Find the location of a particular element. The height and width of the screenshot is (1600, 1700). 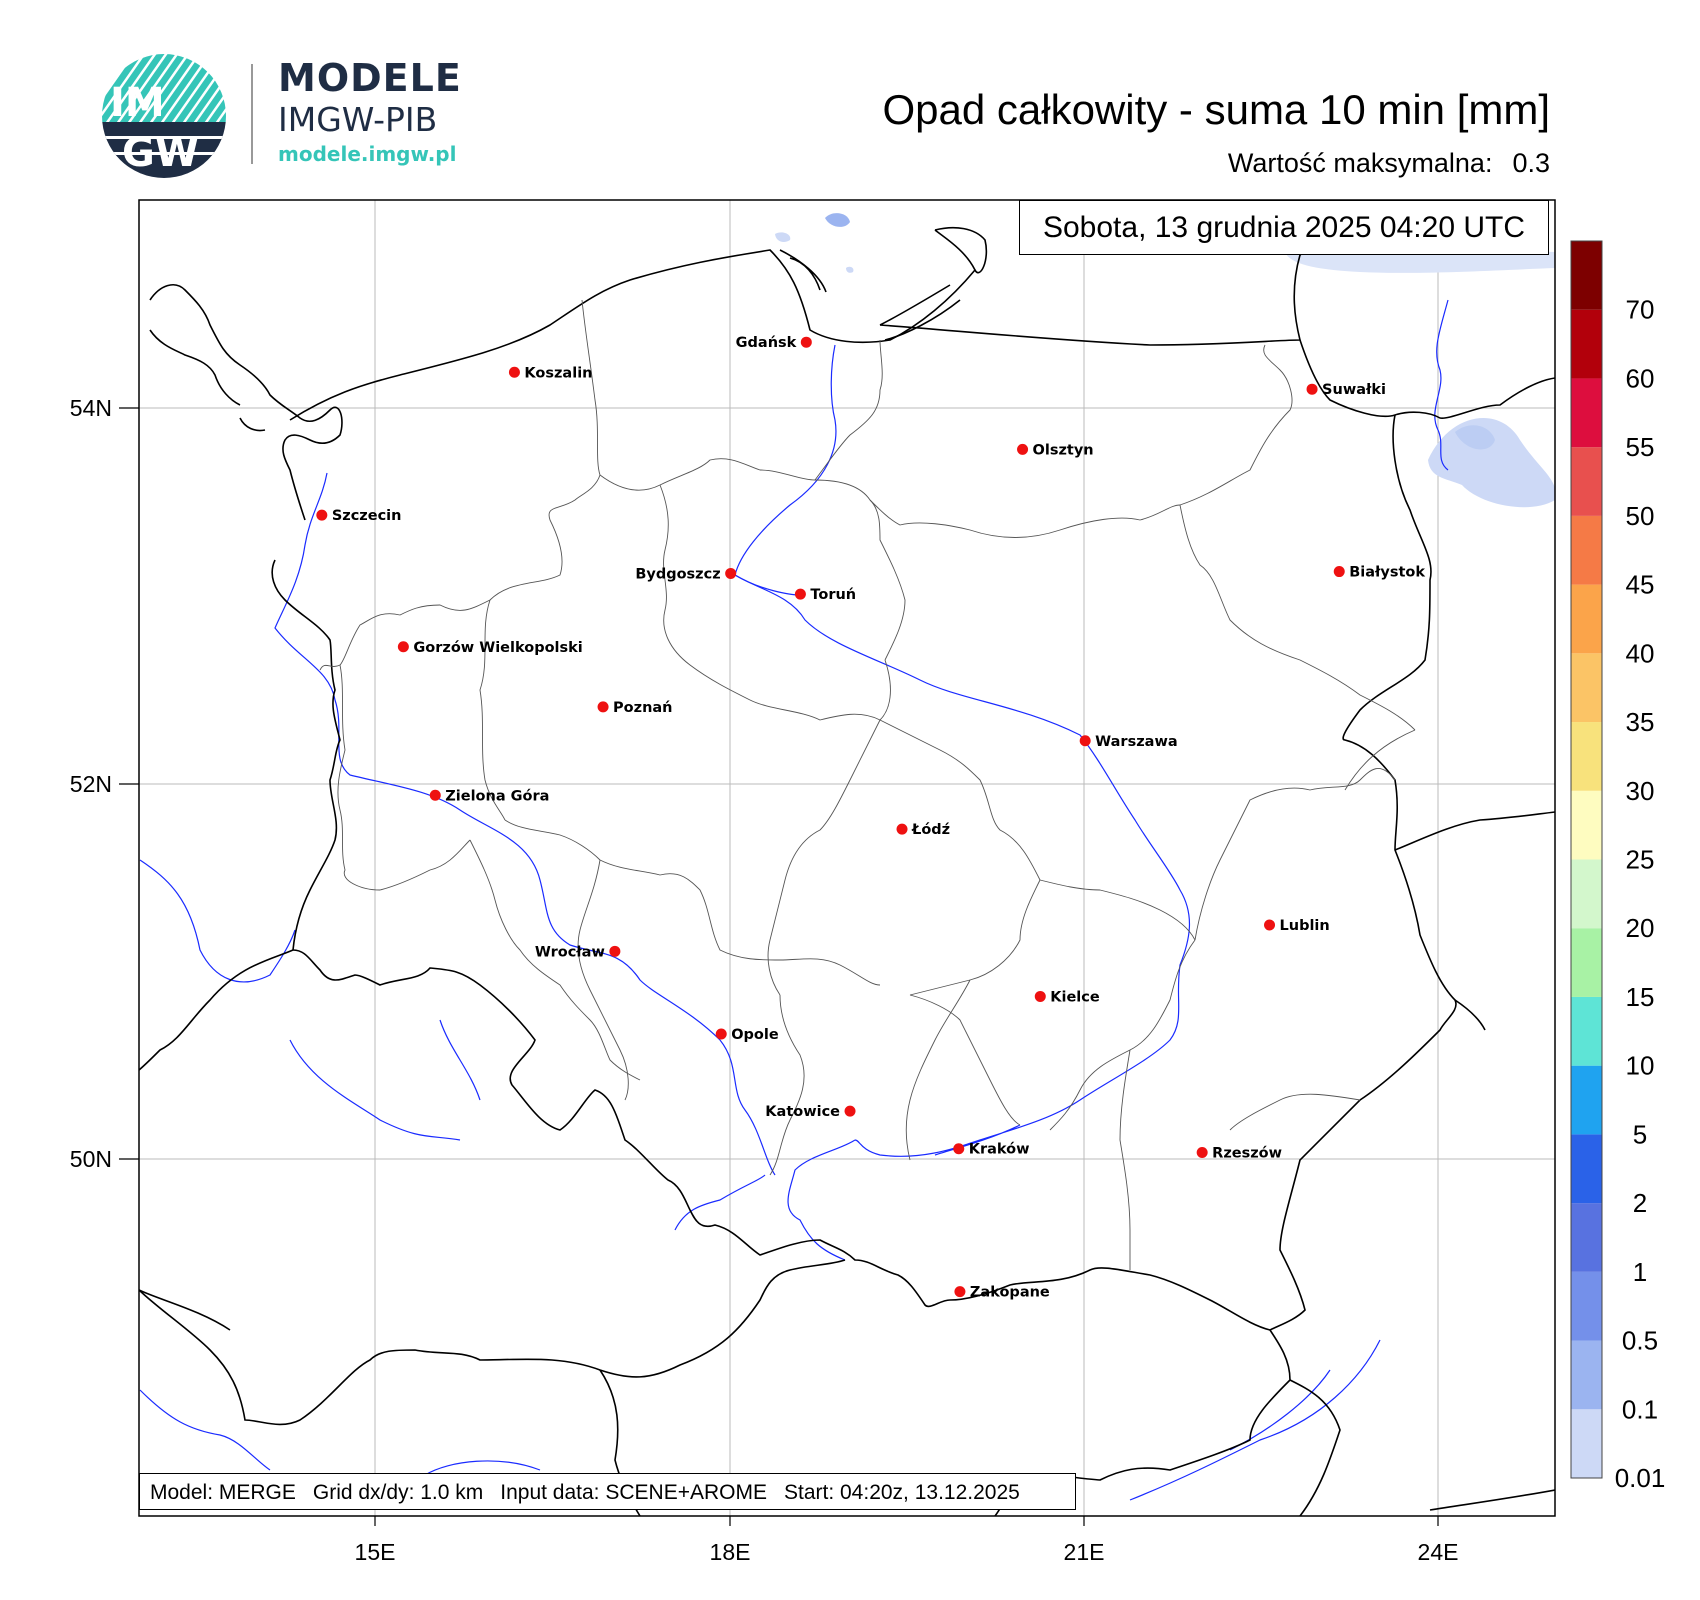

city-8: Gorzów Wielkopolski is located at coordinates (490, 648).